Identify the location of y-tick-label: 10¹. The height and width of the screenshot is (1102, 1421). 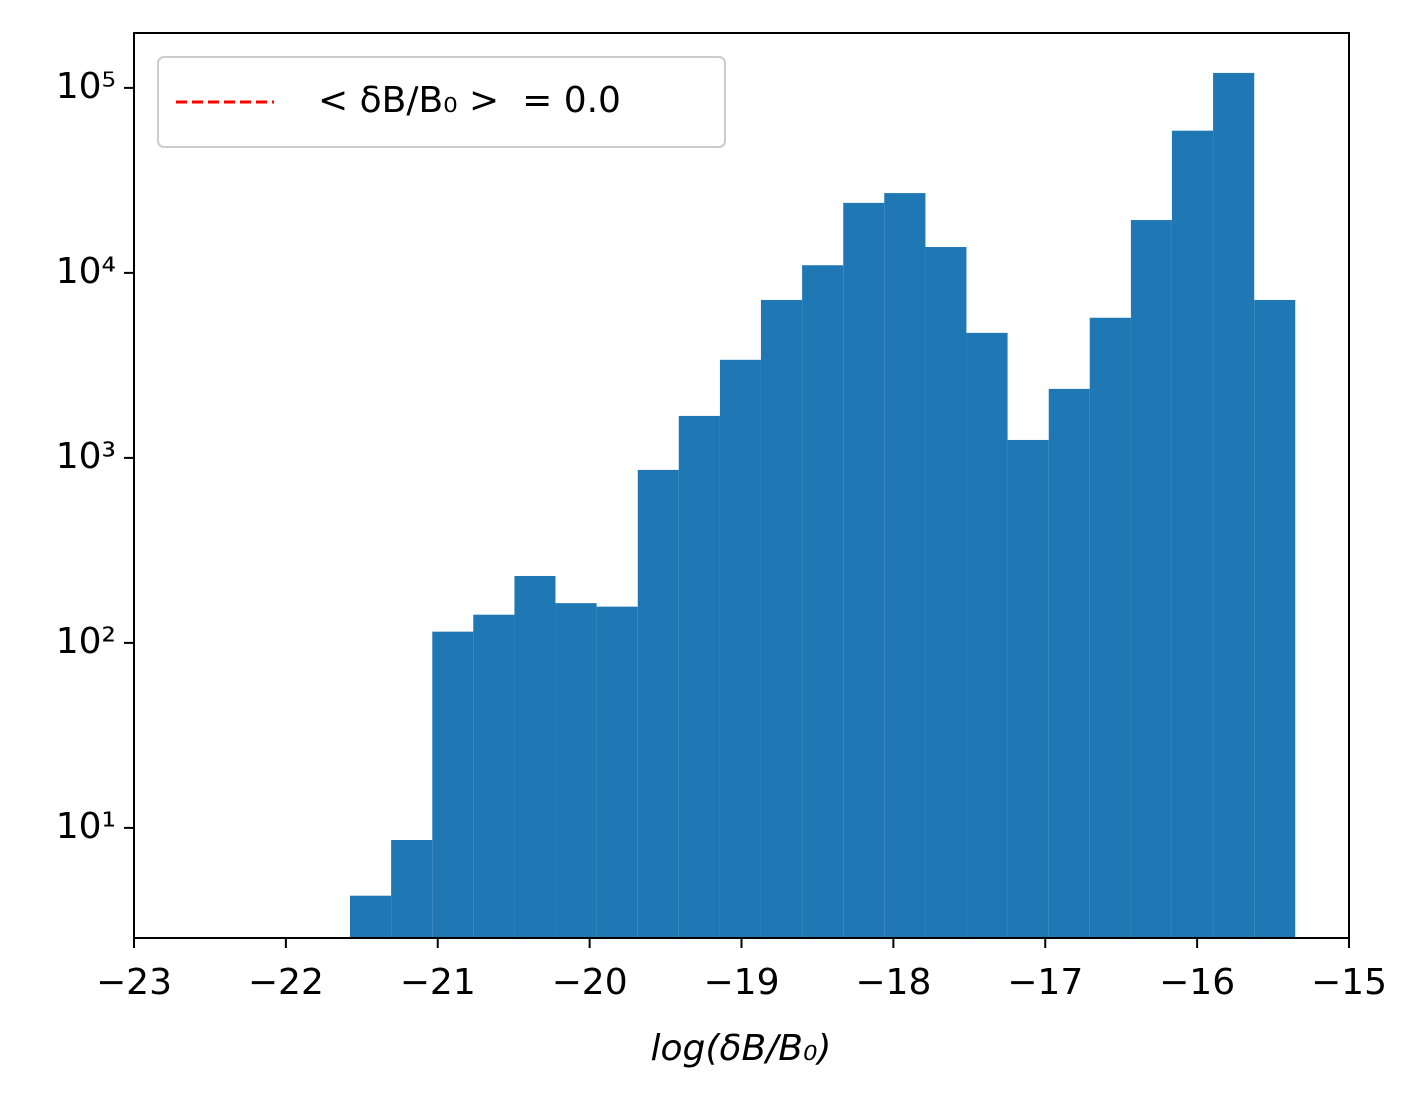
(86, 826).